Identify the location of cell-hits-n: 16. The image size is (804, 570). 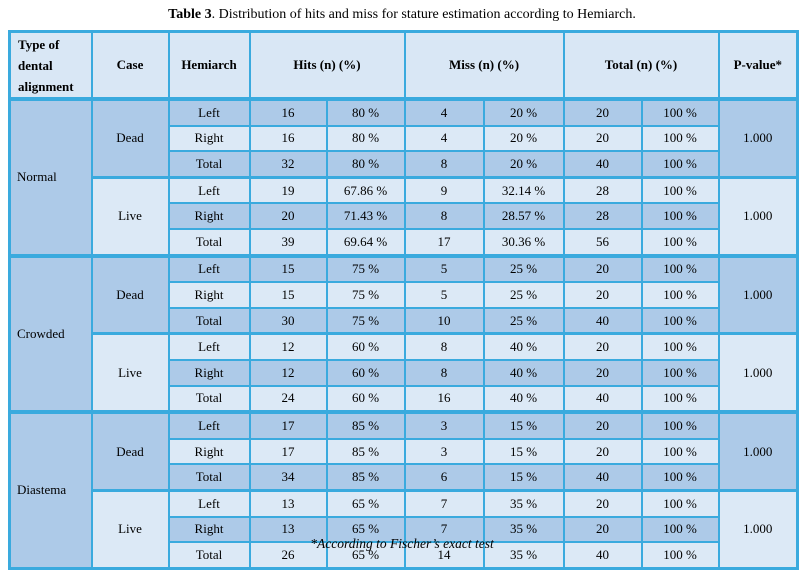
(288, 112).